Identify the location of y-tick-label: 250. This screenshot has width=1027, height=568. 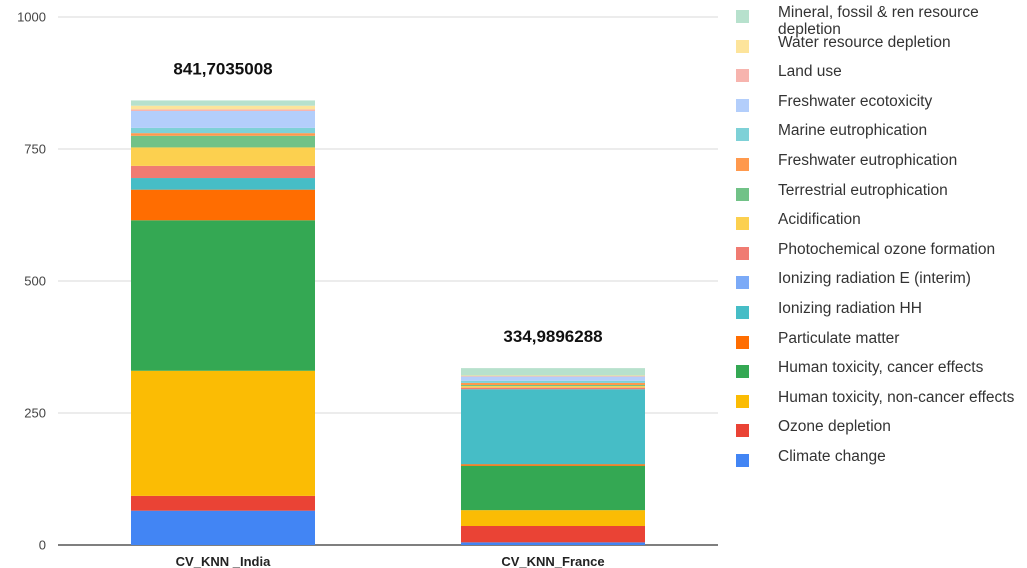
(35, 413).